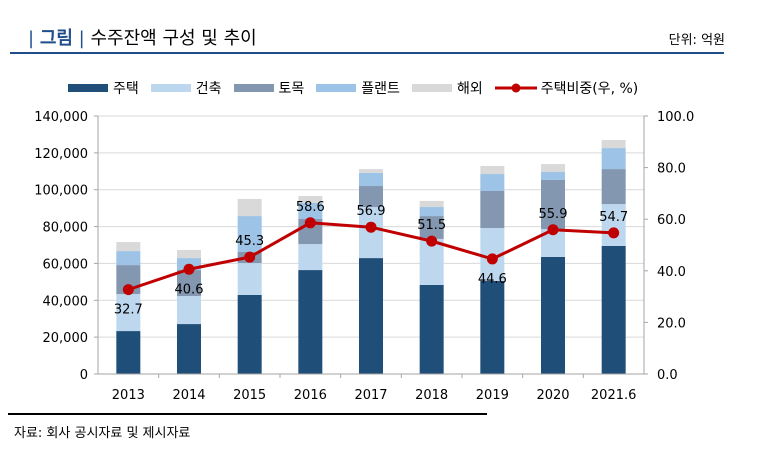  What do you see at coordinates (367, 53) in the screenshot?
I see `title-divider` at bounding box center [367, 53].